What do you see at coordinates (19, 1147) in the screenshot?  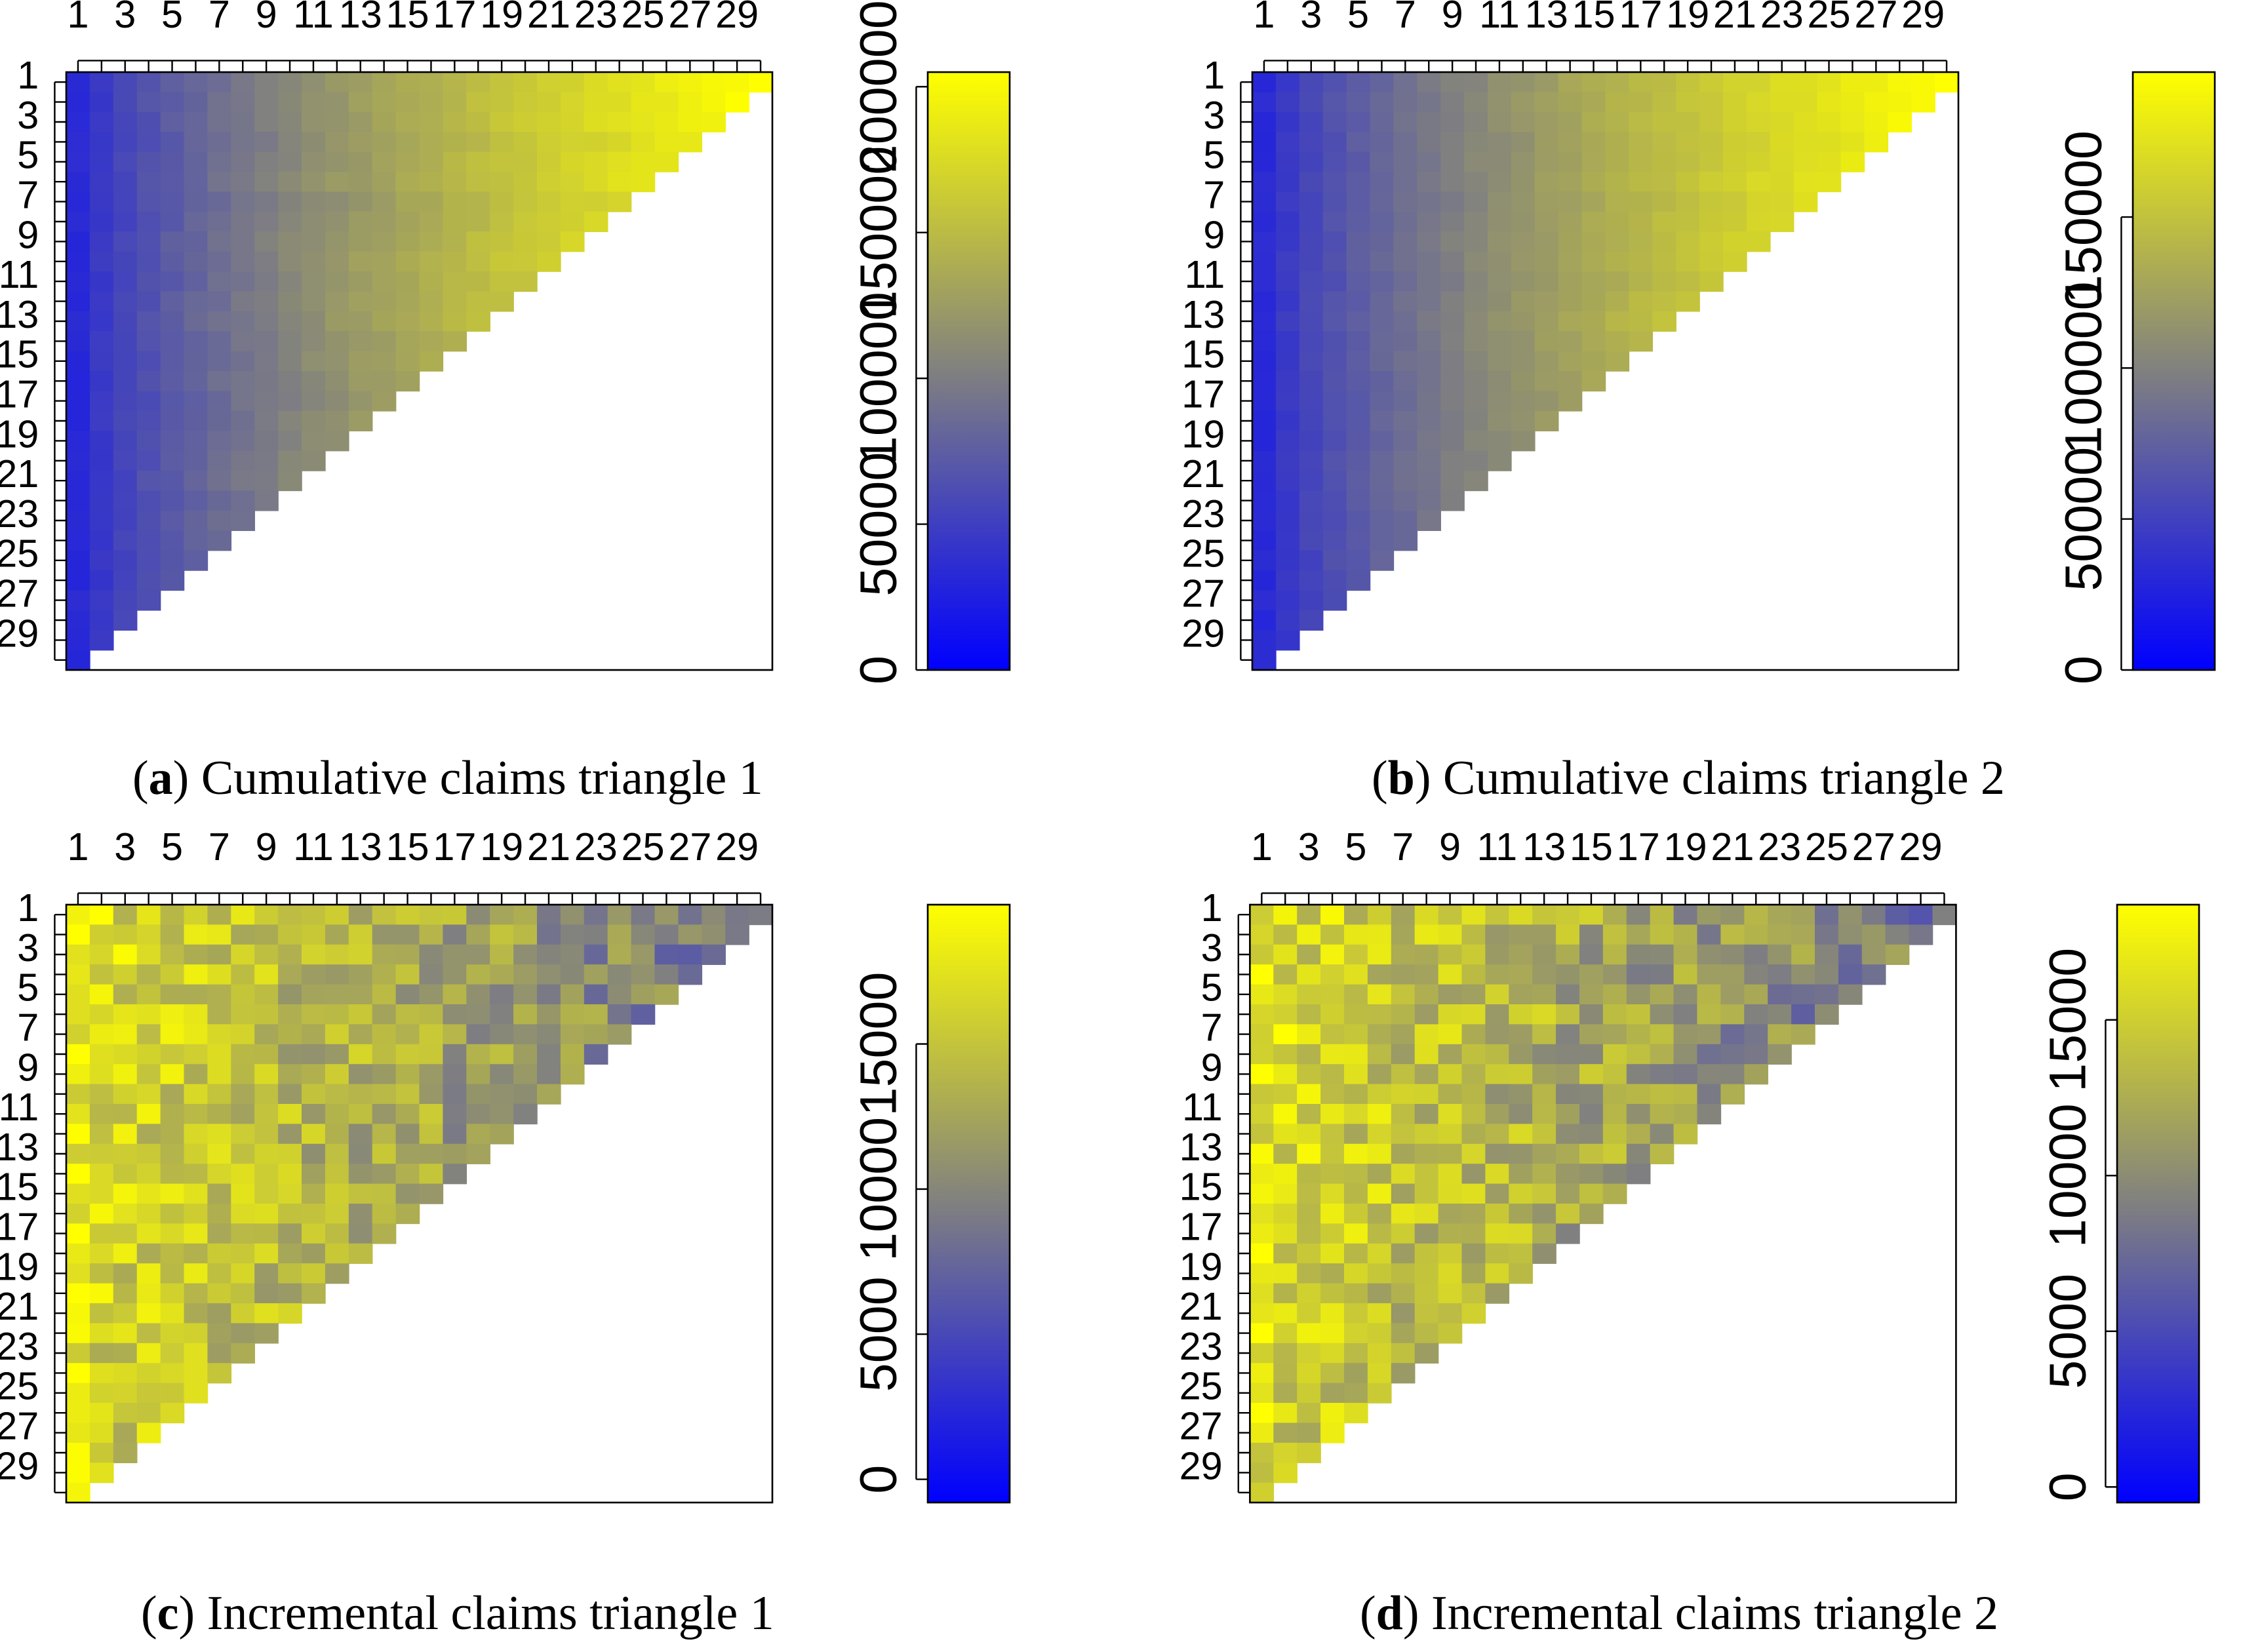 I see `y-tick-label: 13` at bounding box center [19, 1147].